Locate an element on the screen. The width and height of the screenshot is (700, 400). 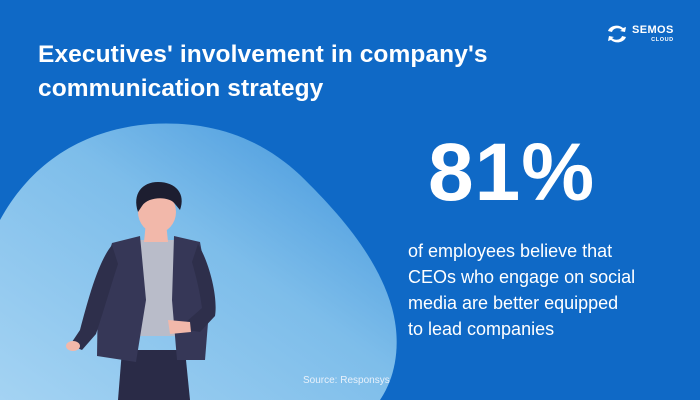
title-line-2: communication strategy is located at coordinates (181, 88).